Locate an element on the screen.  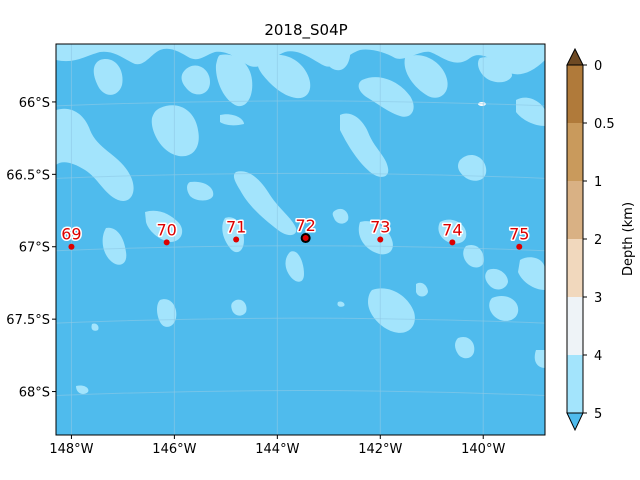
lon-tick-label: 144°W is located at coordinates (277, 449).